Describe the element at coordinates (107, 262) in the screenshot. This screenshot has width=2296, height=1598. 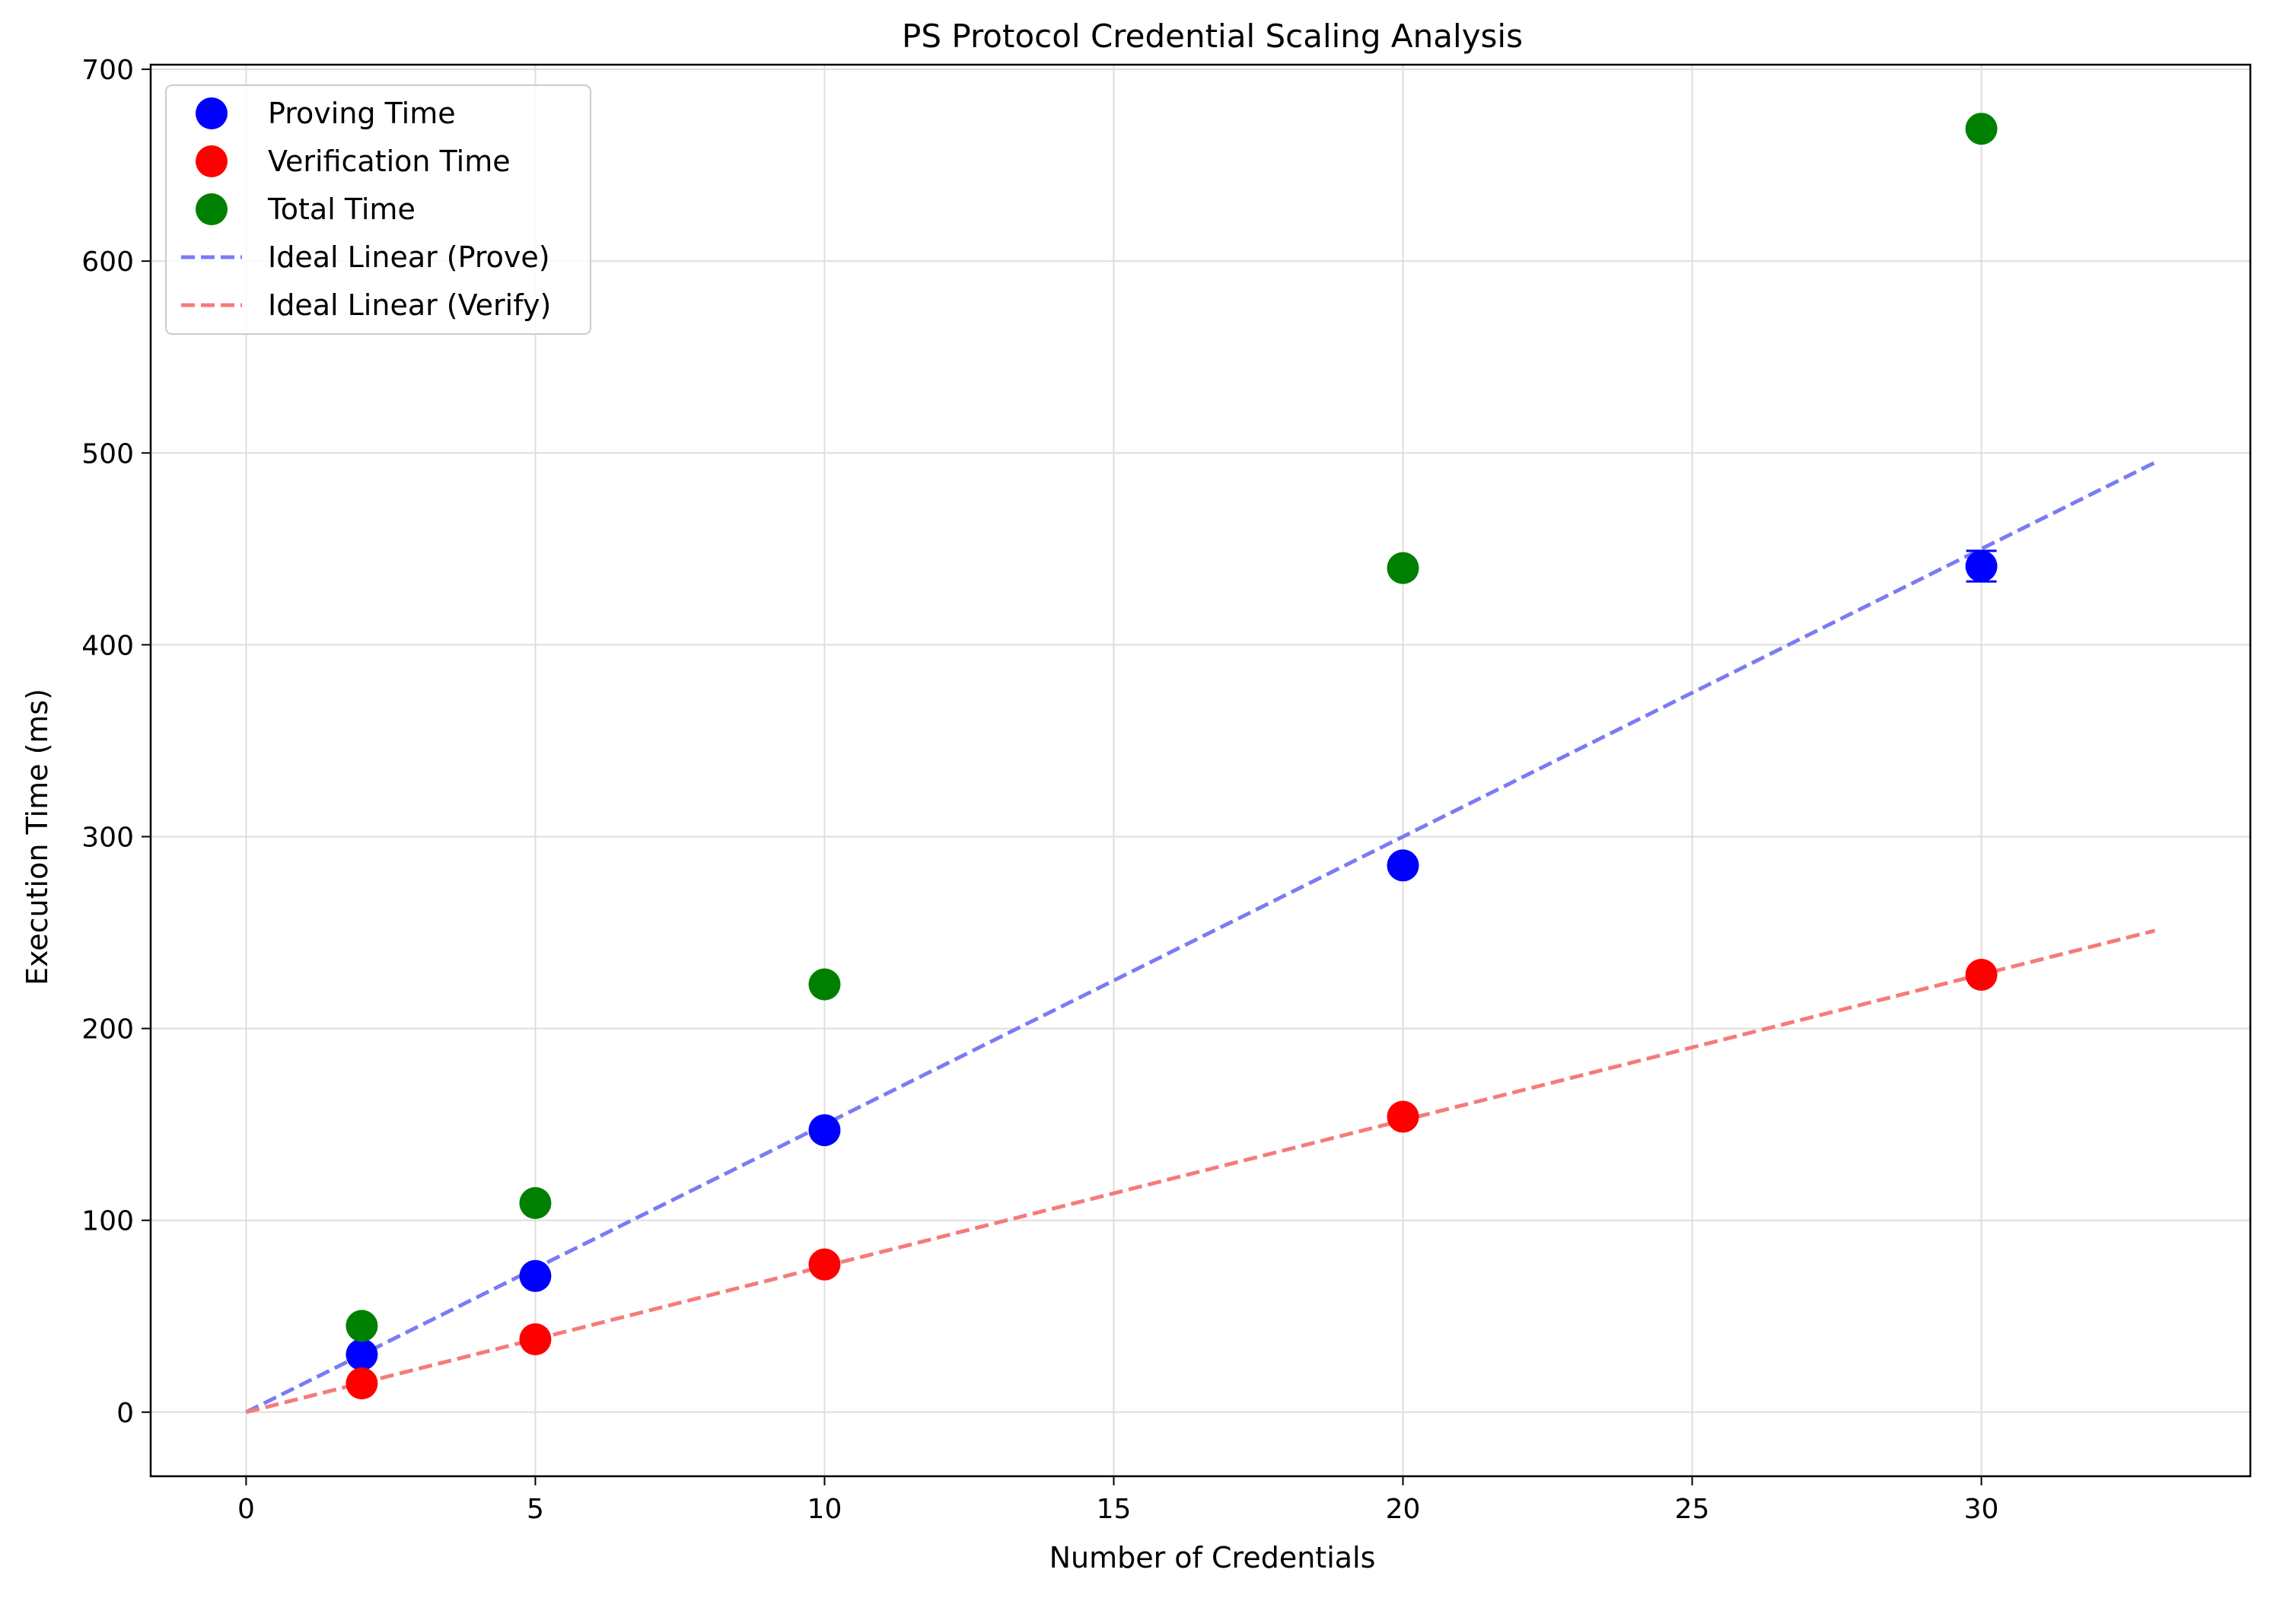
I see `y-tick-label: 600` at that location.